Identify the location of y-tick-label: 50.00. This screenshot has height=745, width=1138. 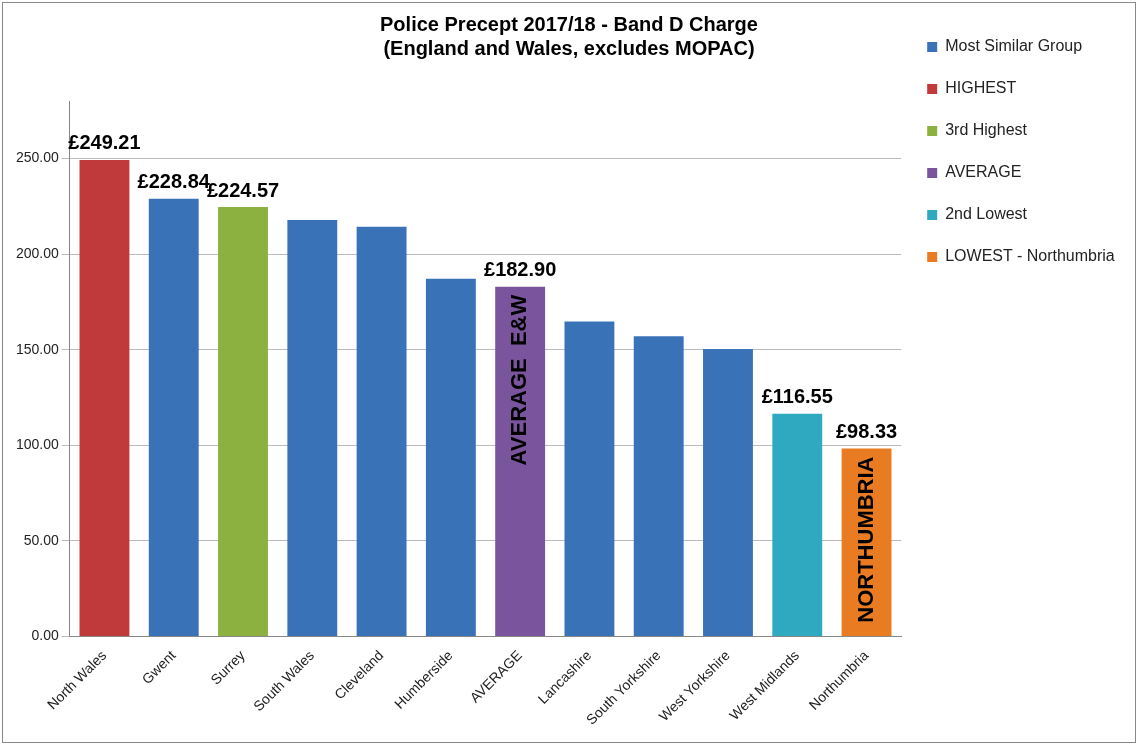
(41, 539).